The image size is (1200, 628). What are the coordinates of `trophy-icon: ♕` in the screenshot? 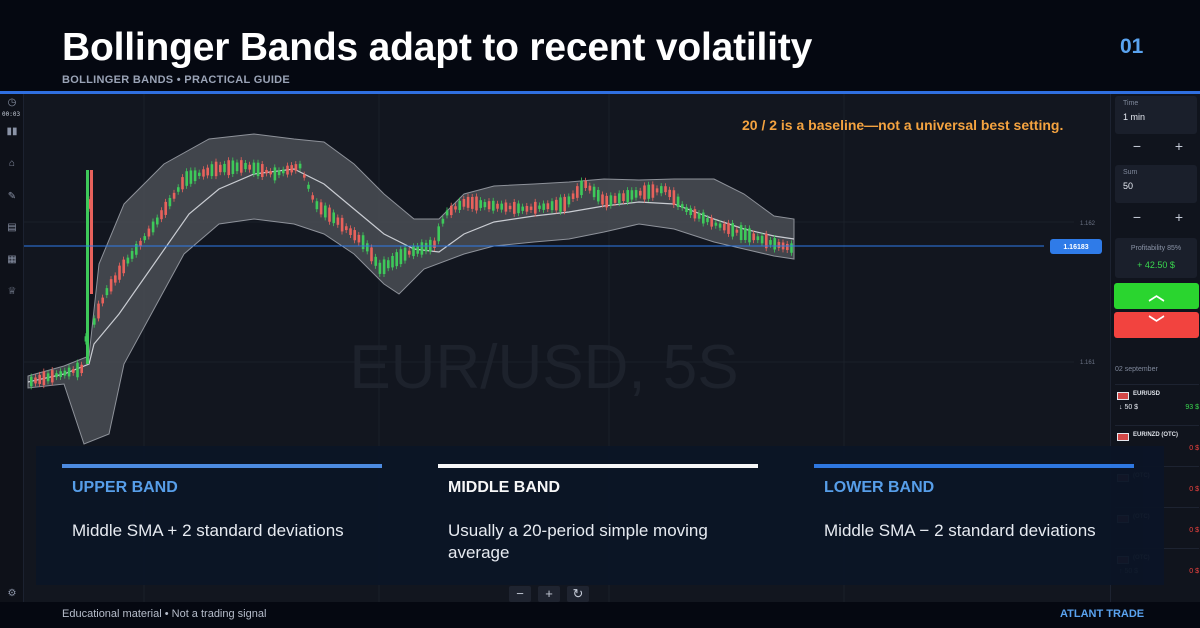 It's located at (12, 291).